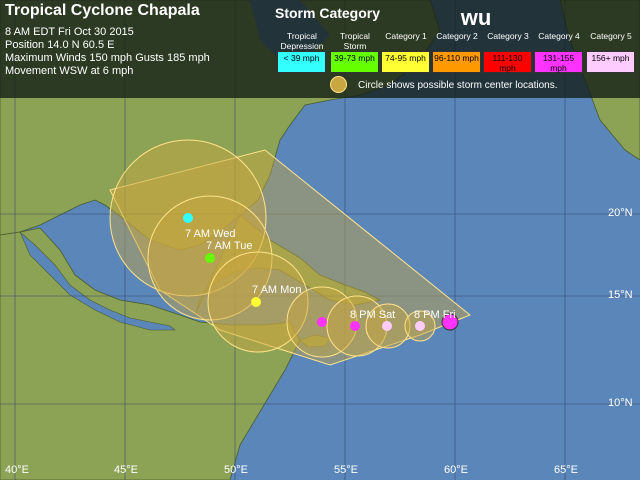 Image resolution: width=640 pixels, height=480 pixels. I want to click on category-label: Category 3, so click(508, 36).